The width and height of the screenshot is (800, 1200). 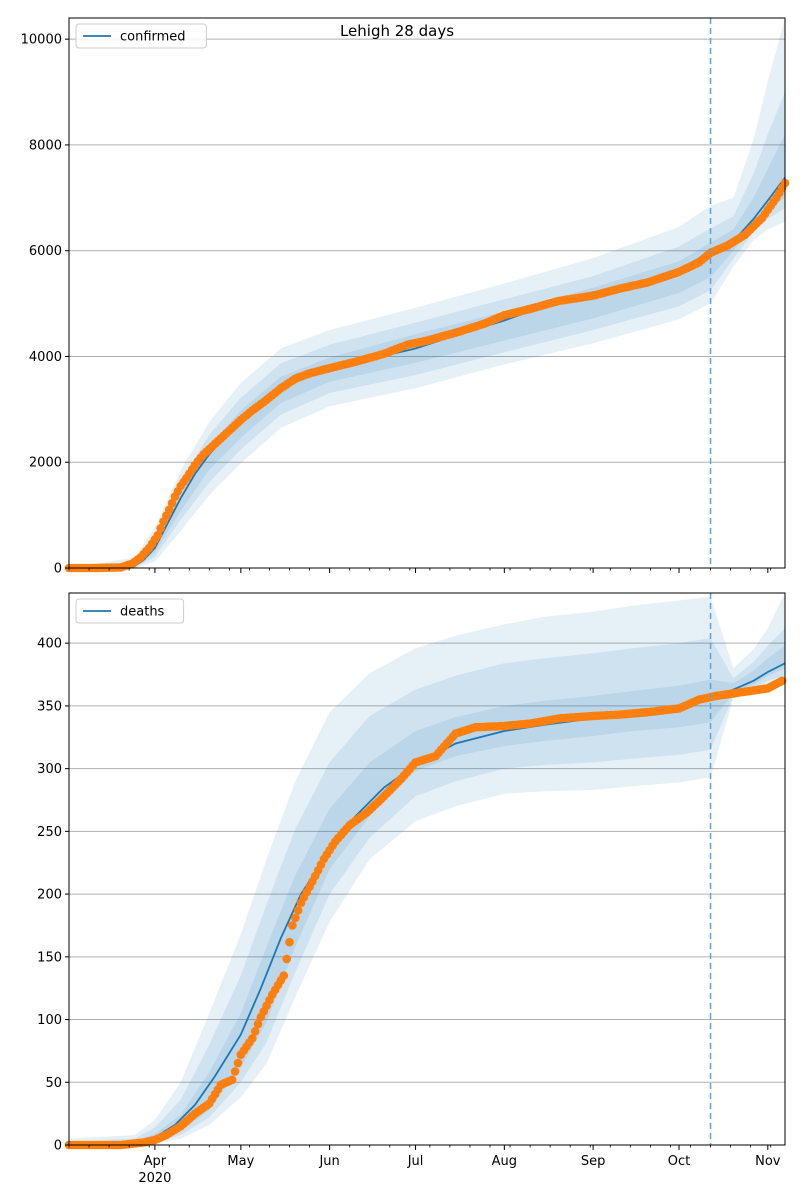 I want to click on x-tick-label: Sep, so click(x=593, y=1161).